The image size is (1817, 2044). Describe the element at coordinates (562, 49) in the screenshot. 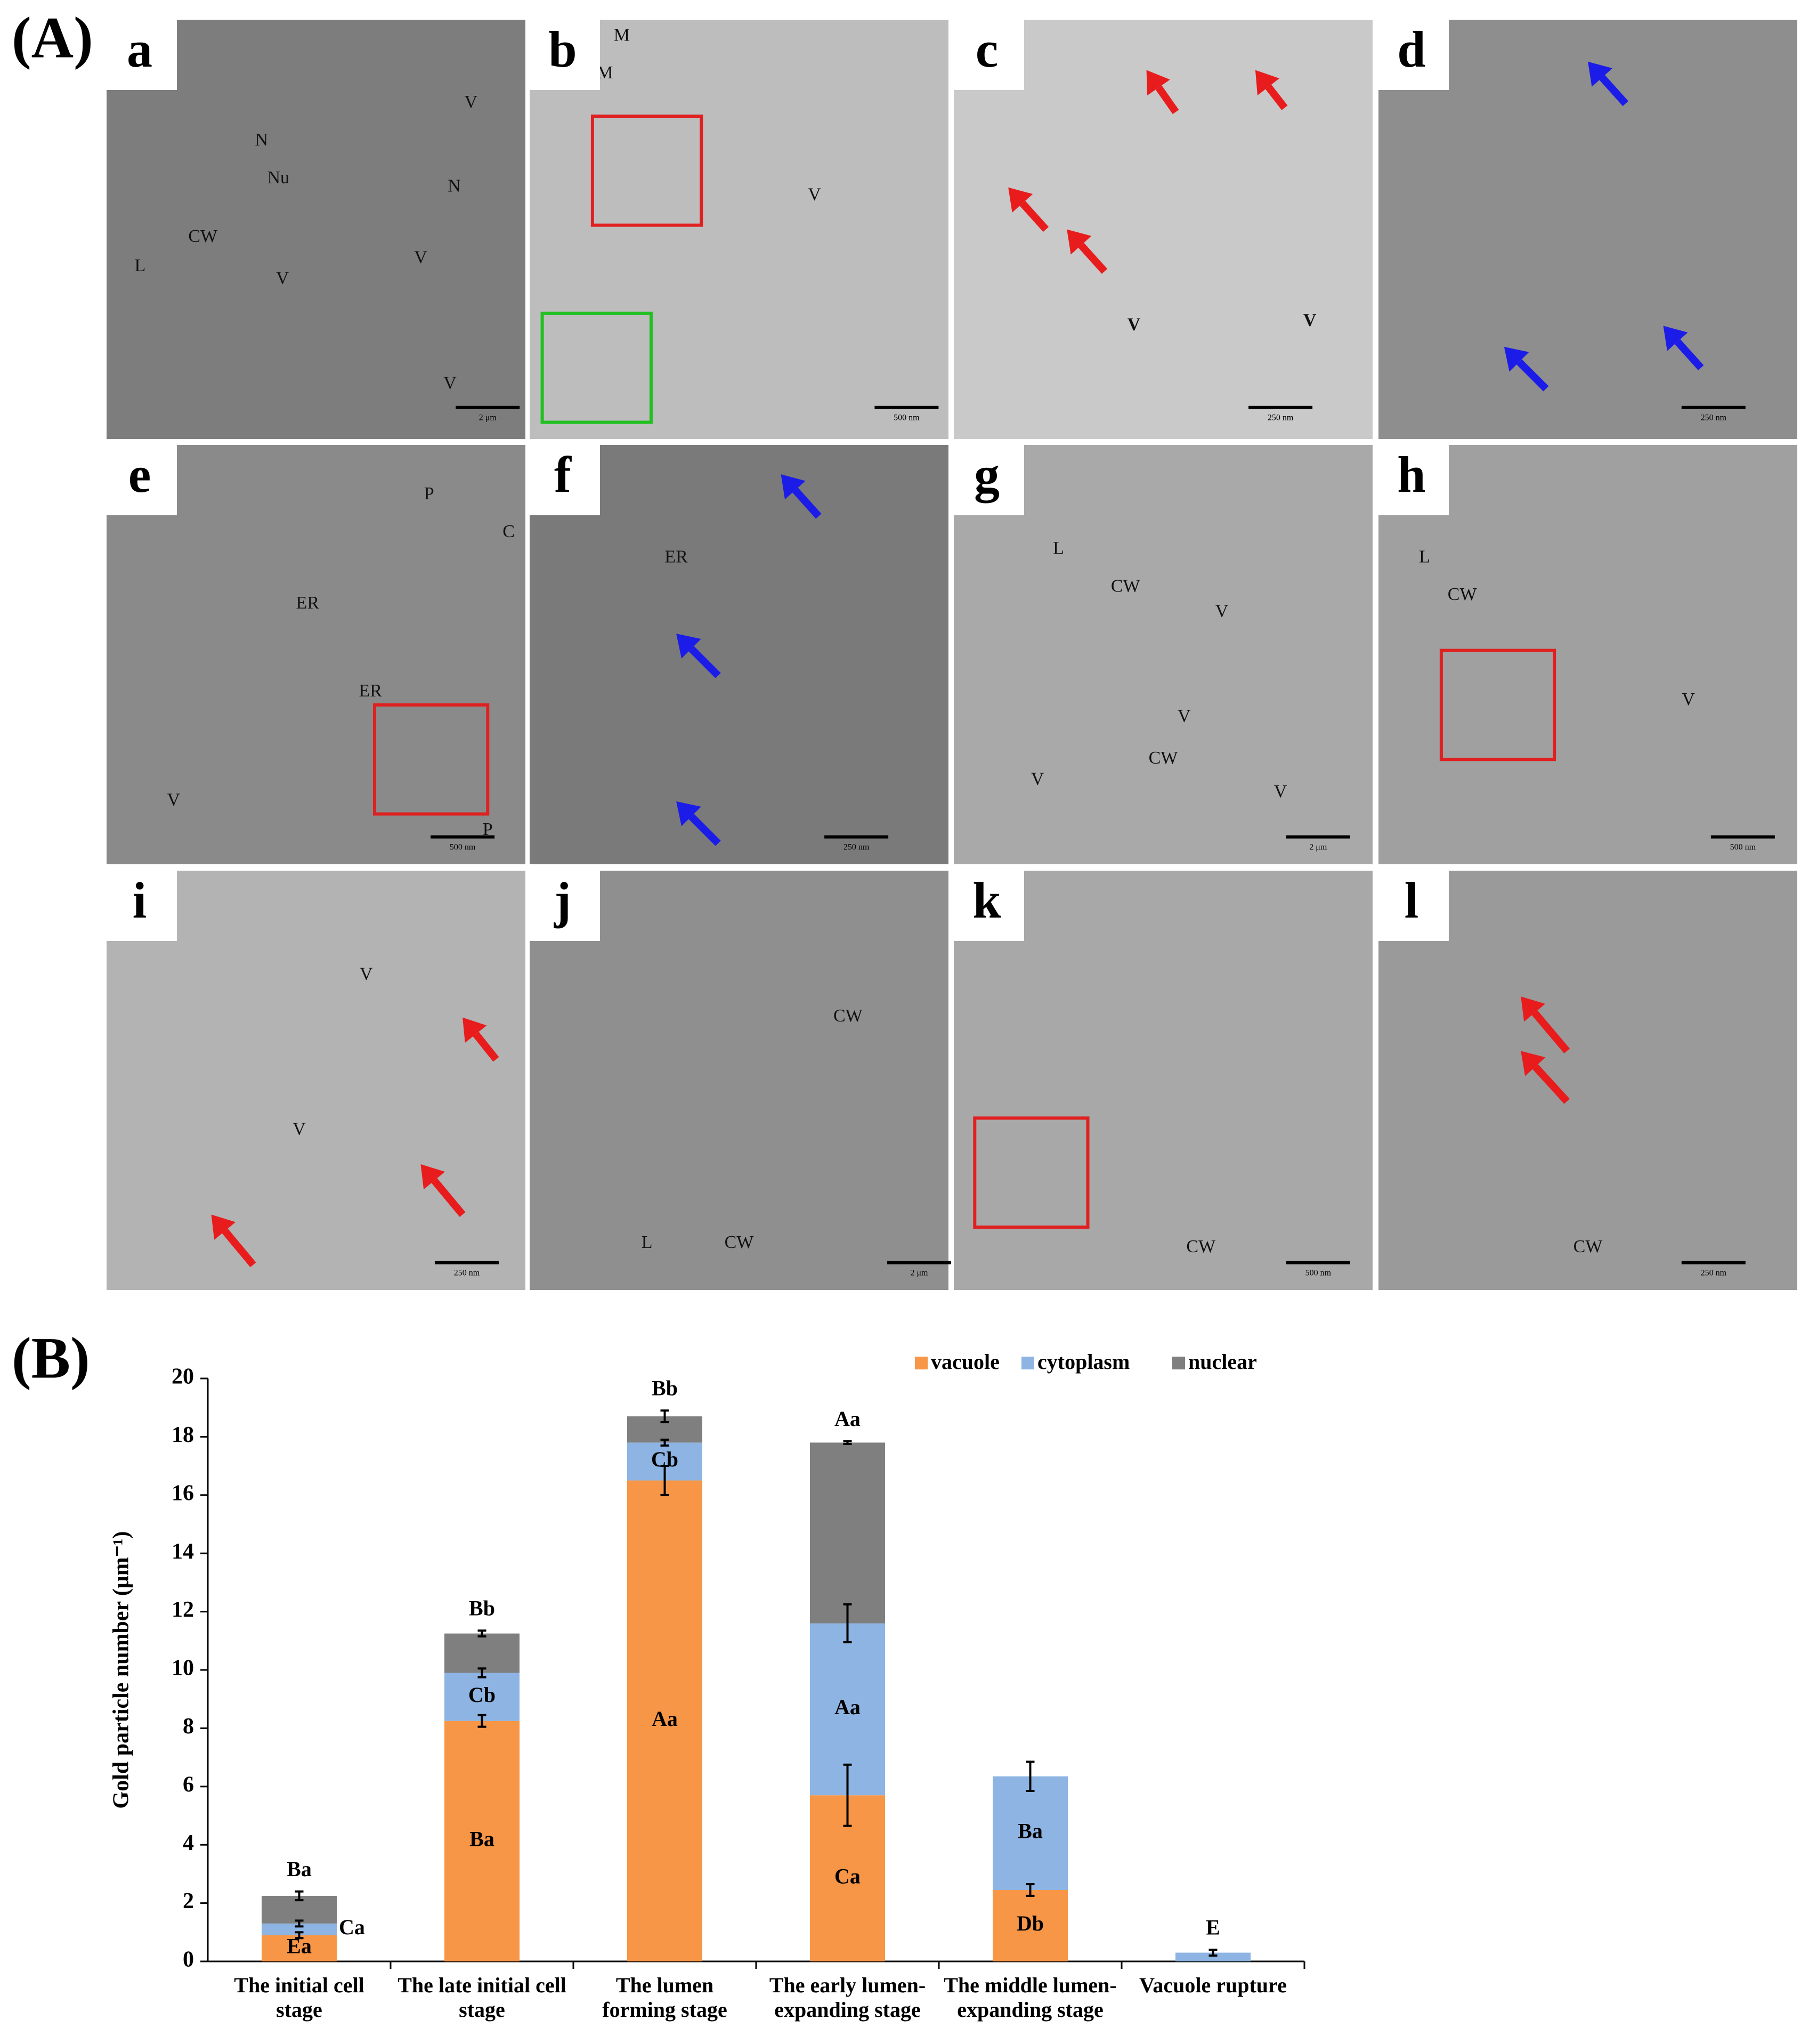

I see `panel-letter: b` at that location.